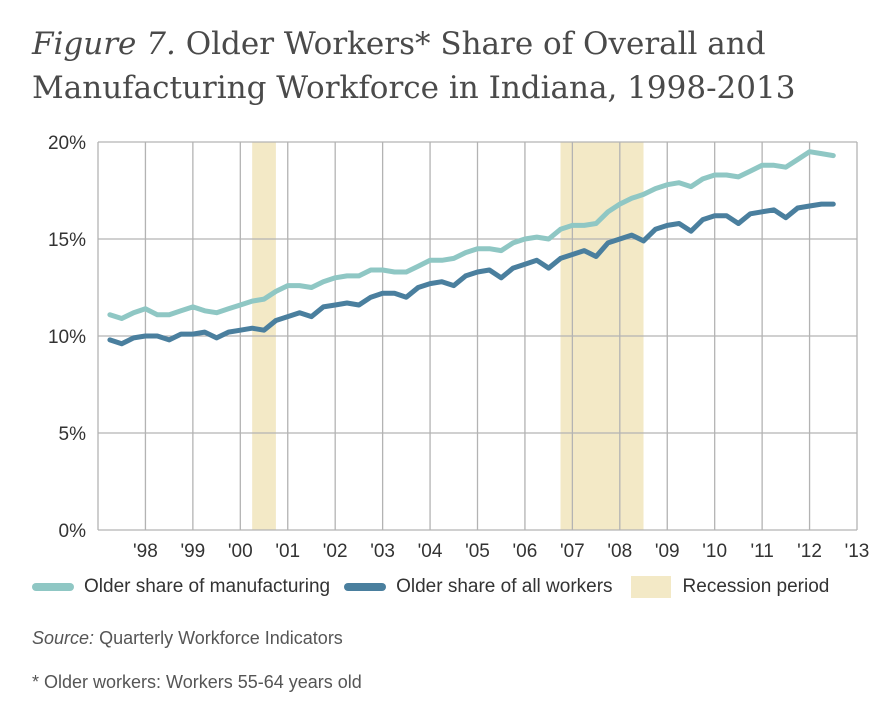 The height and width of the screenshot is (715, 896). I want to click on footnote: * Older workers: Workers 55-64 years old, so click(197, 682).